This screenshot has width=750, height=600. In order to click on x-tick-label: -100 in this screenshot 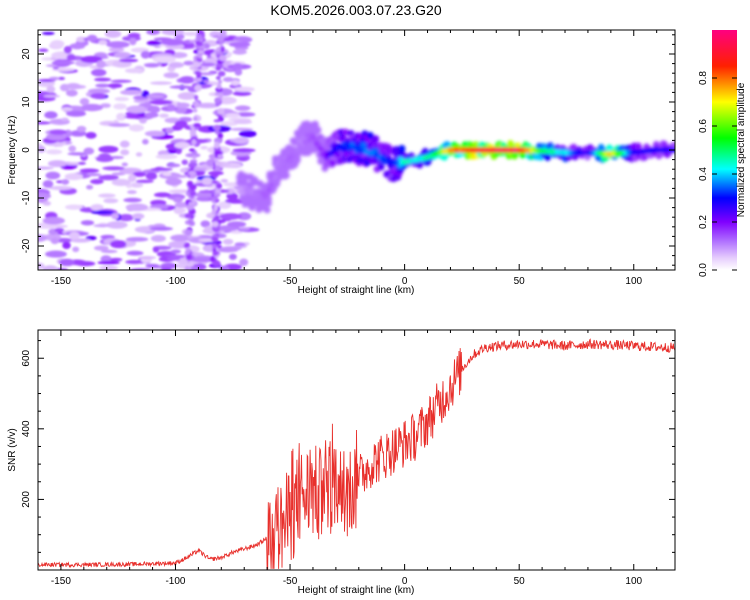, I will do `click(175, 281)`.